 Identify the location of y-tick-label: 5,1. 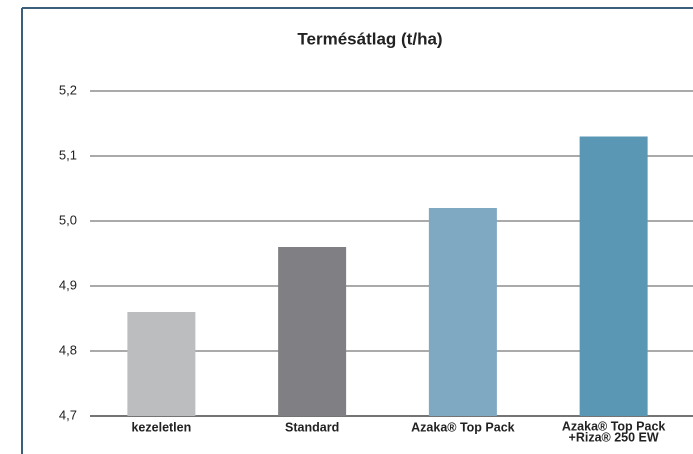
(68, 154).